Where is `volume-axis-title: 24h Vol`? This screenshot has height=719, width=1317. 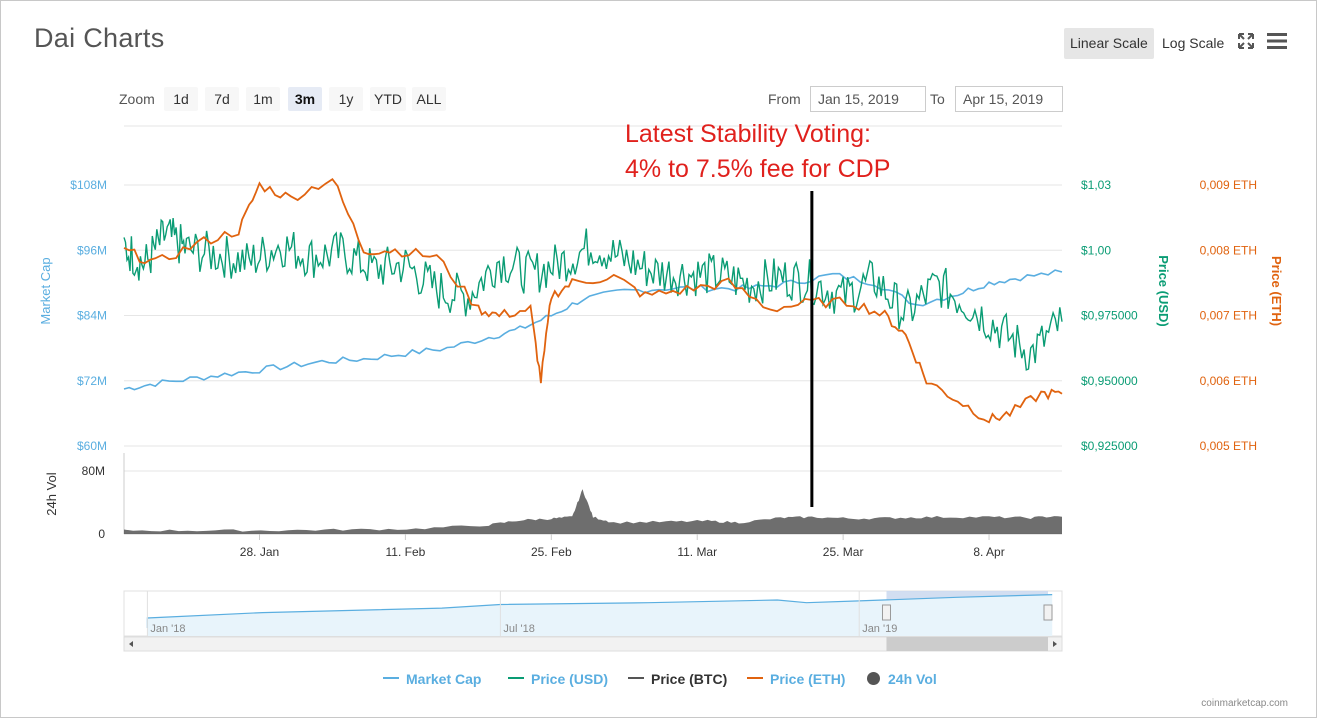
volume-axis-title: 24h Vol is located at coordinates (51, 493).